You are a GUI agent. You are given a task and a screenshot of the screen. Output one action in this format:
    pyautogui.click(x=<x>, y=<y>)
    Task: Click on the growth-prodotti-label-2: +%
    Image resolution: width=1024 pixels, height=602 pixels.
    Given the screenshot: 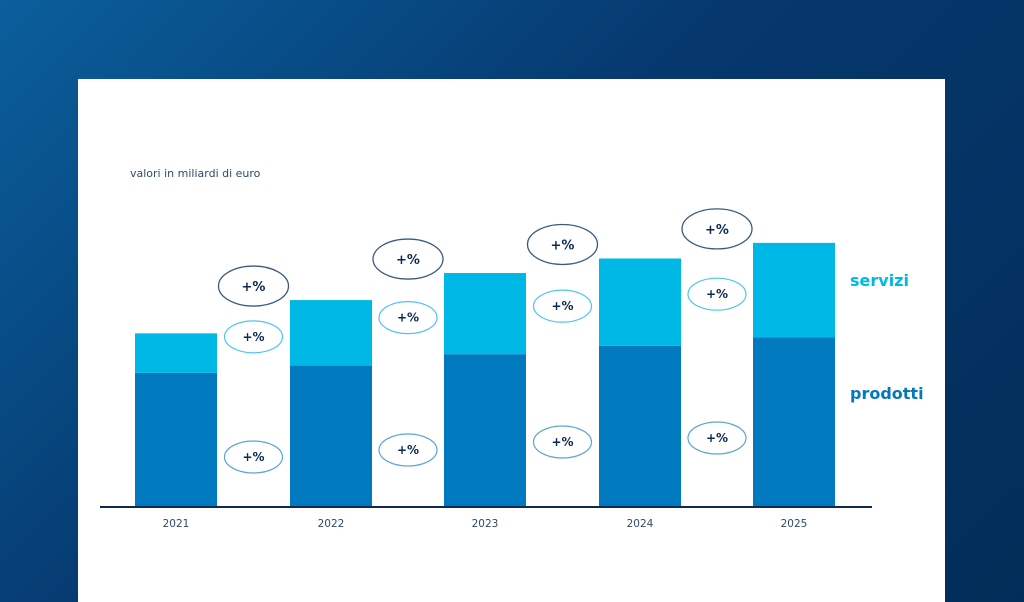 What is the action you would take?
    pyautogui.click(x=408, y=450)
    